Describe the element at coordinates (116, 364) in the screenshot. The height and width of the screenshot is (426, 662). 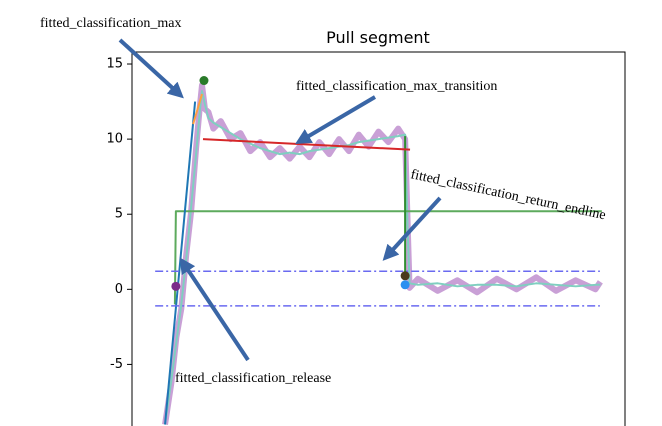
I see `y-tick-label: -5` at that location.